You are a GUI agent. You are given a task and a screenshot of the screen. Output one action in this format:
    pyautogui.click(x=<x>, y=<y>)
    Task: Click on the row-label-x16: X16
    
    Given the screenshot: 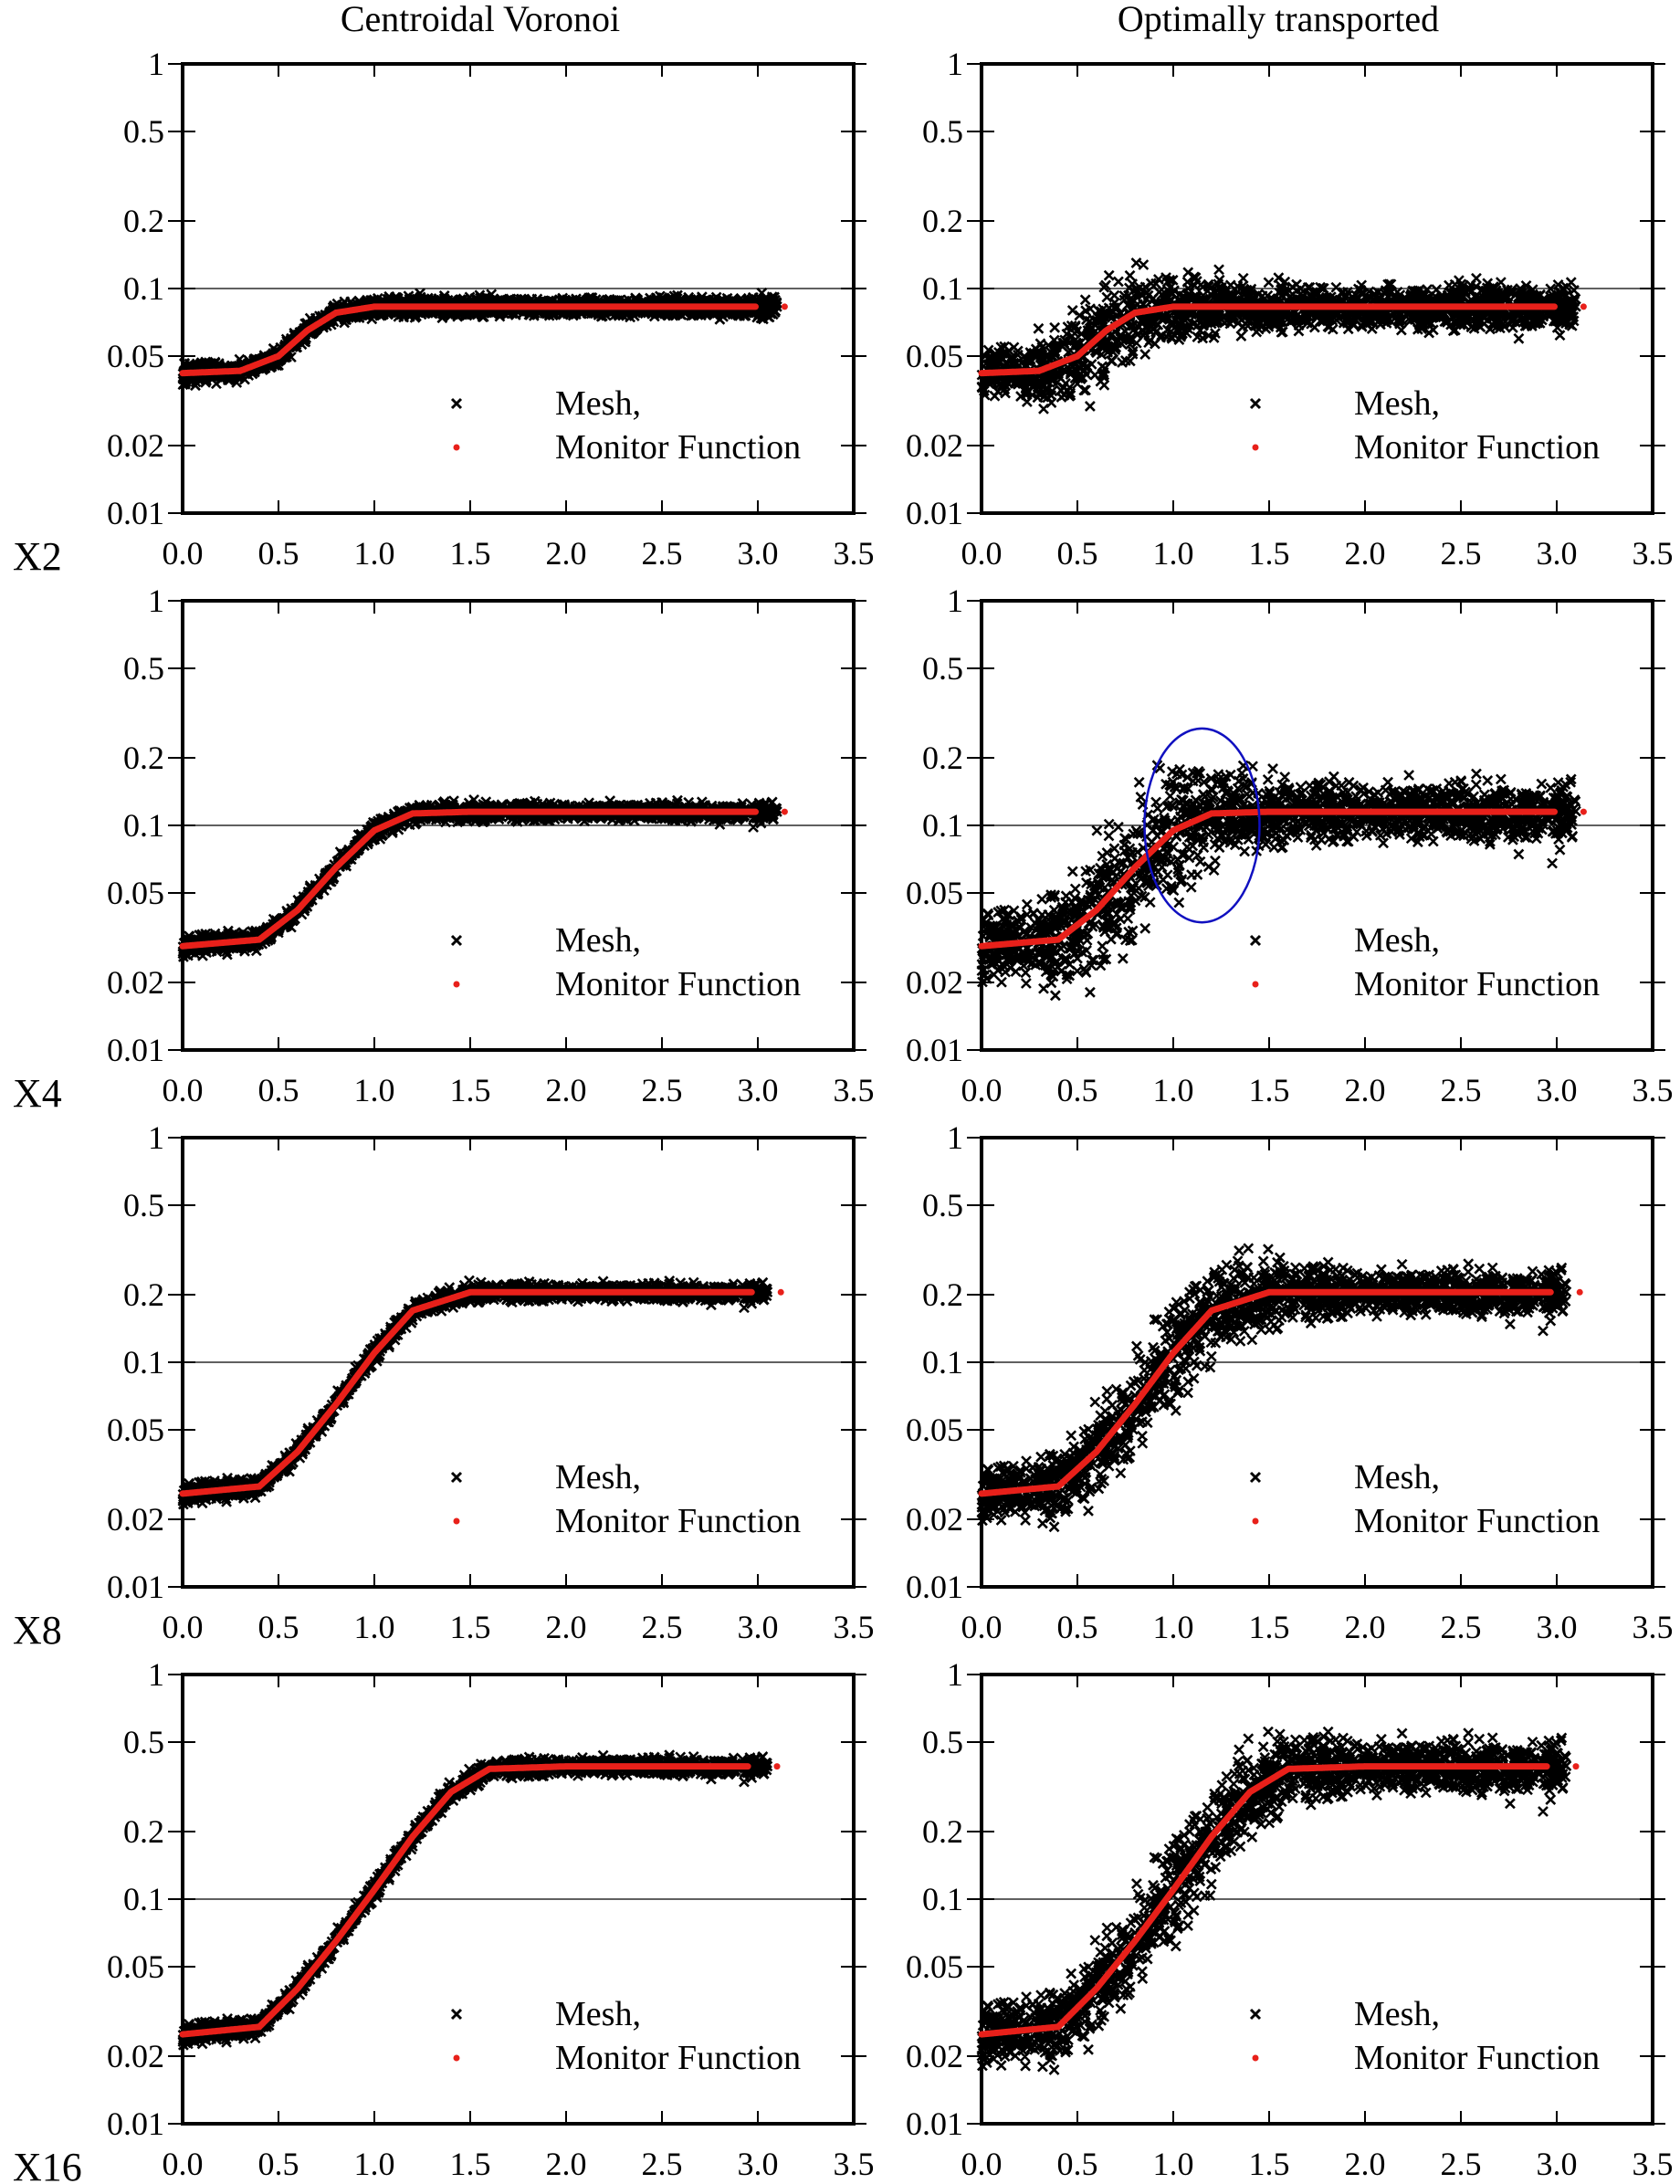 What is the action you would take?
    pyautogui.click(x=47, y=2164)
    